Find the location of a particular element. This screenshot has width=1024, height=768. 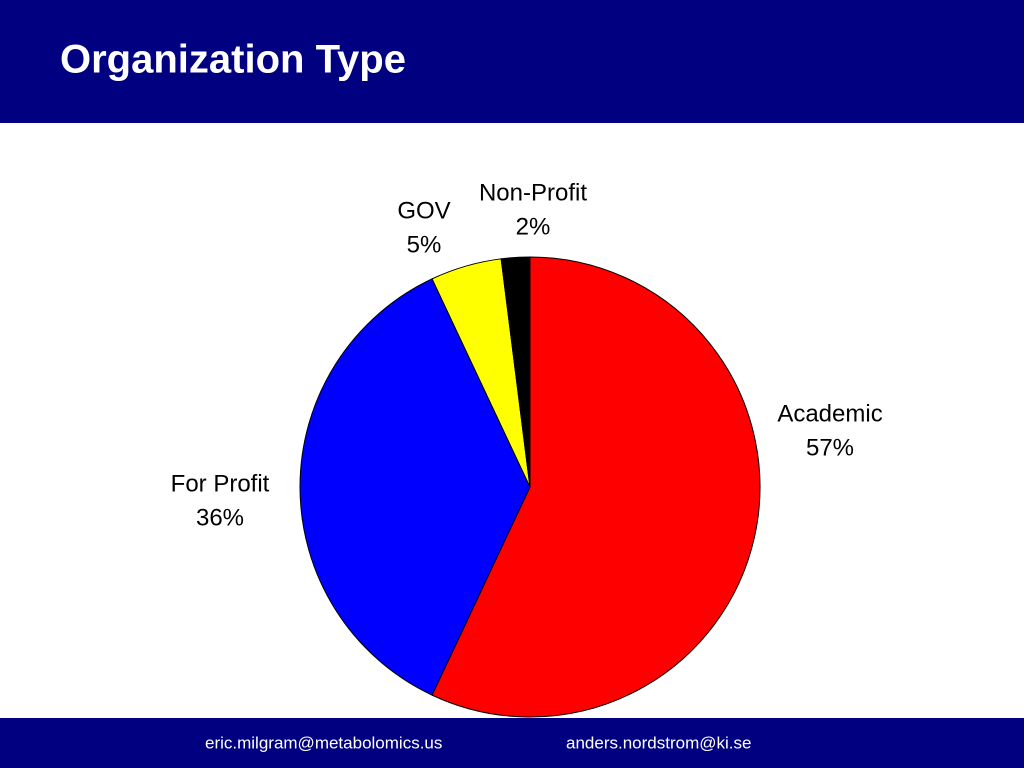

slide-title: Organization Type is located at coordinates (233, 60).